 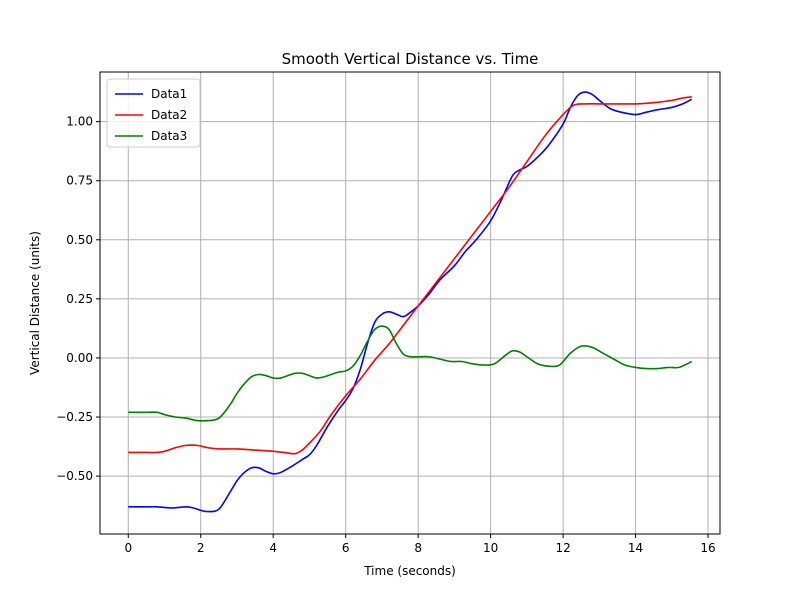 I want to click on chart-title: Smooth Vertical Distance vs. Time, so click(x=410, y=59).